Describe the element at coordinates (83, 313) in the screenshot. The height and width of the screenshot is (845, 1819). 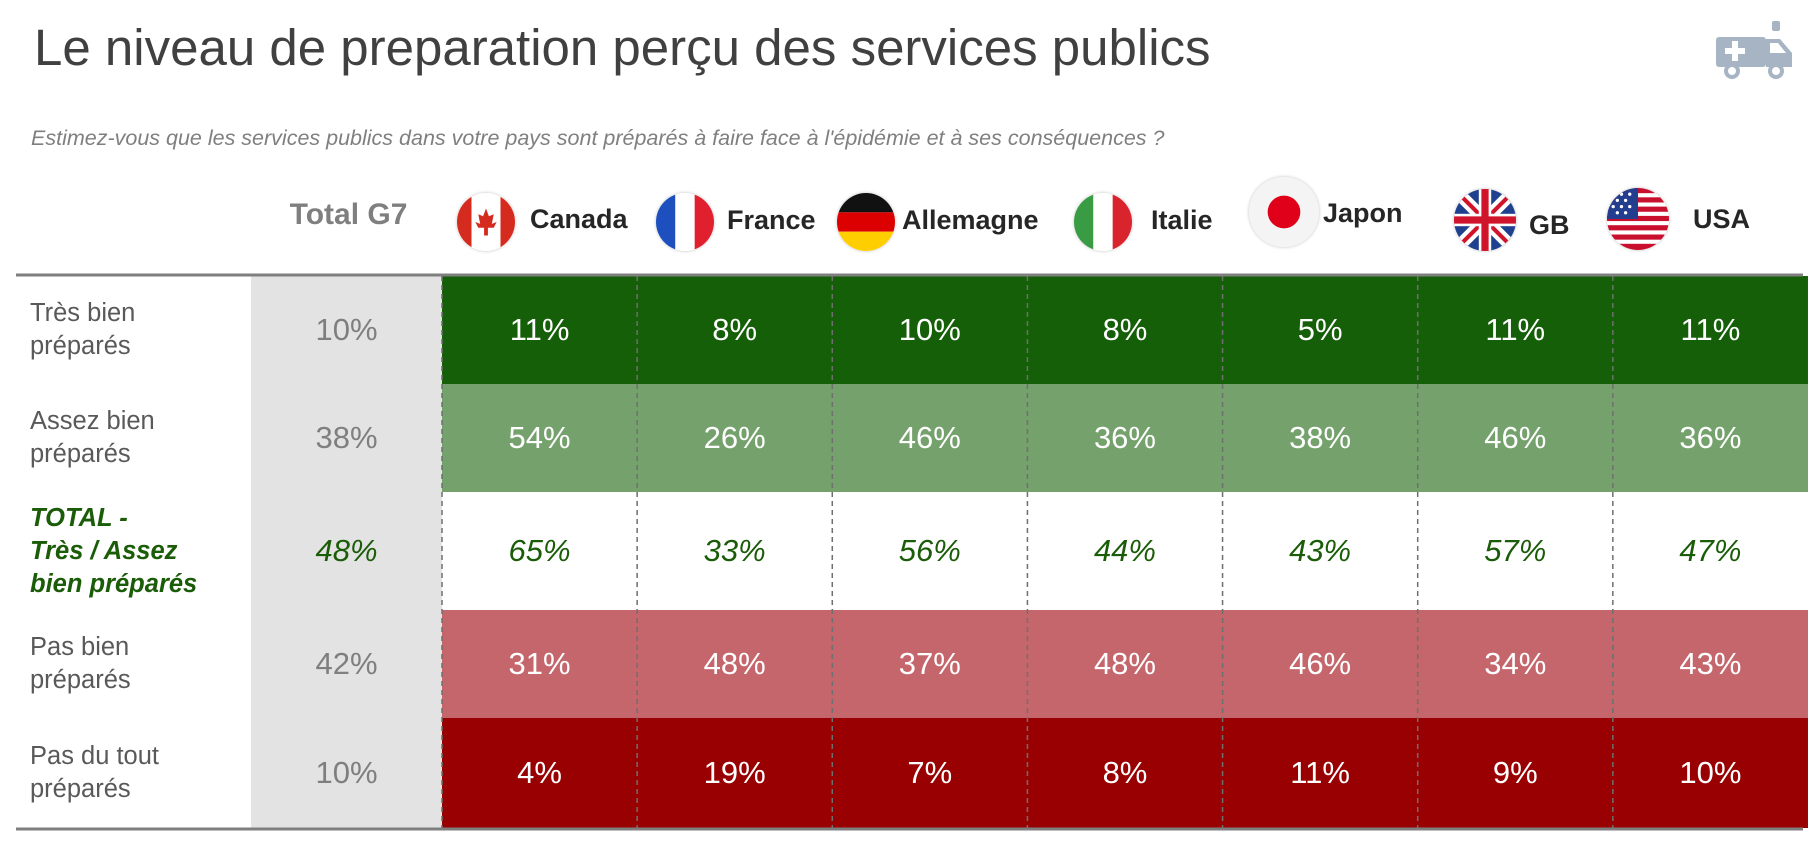
I see `row-label-line: Très bien` at that location.